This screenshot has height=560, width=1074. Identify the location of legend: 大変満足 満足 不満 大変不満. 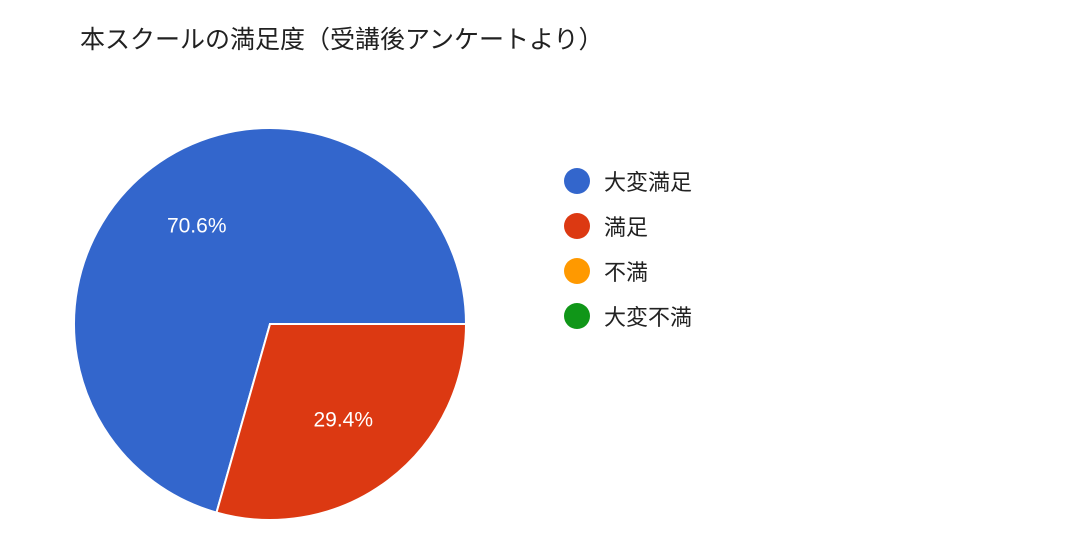
(628, 248).